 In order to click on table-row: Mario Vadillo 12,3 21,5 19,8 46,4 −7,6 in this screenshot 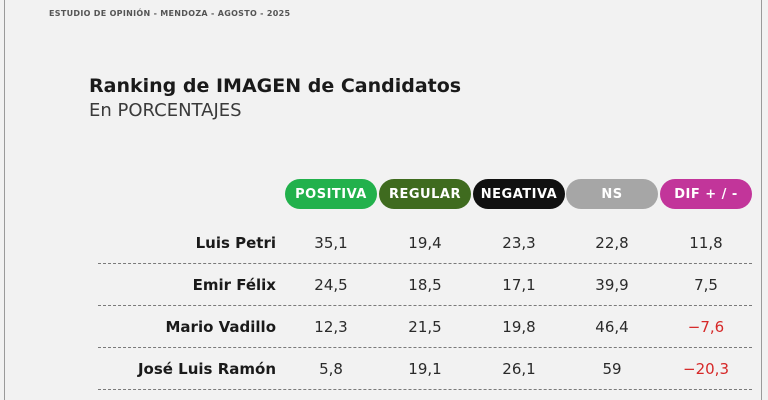, I will do `click(384, 327)`.